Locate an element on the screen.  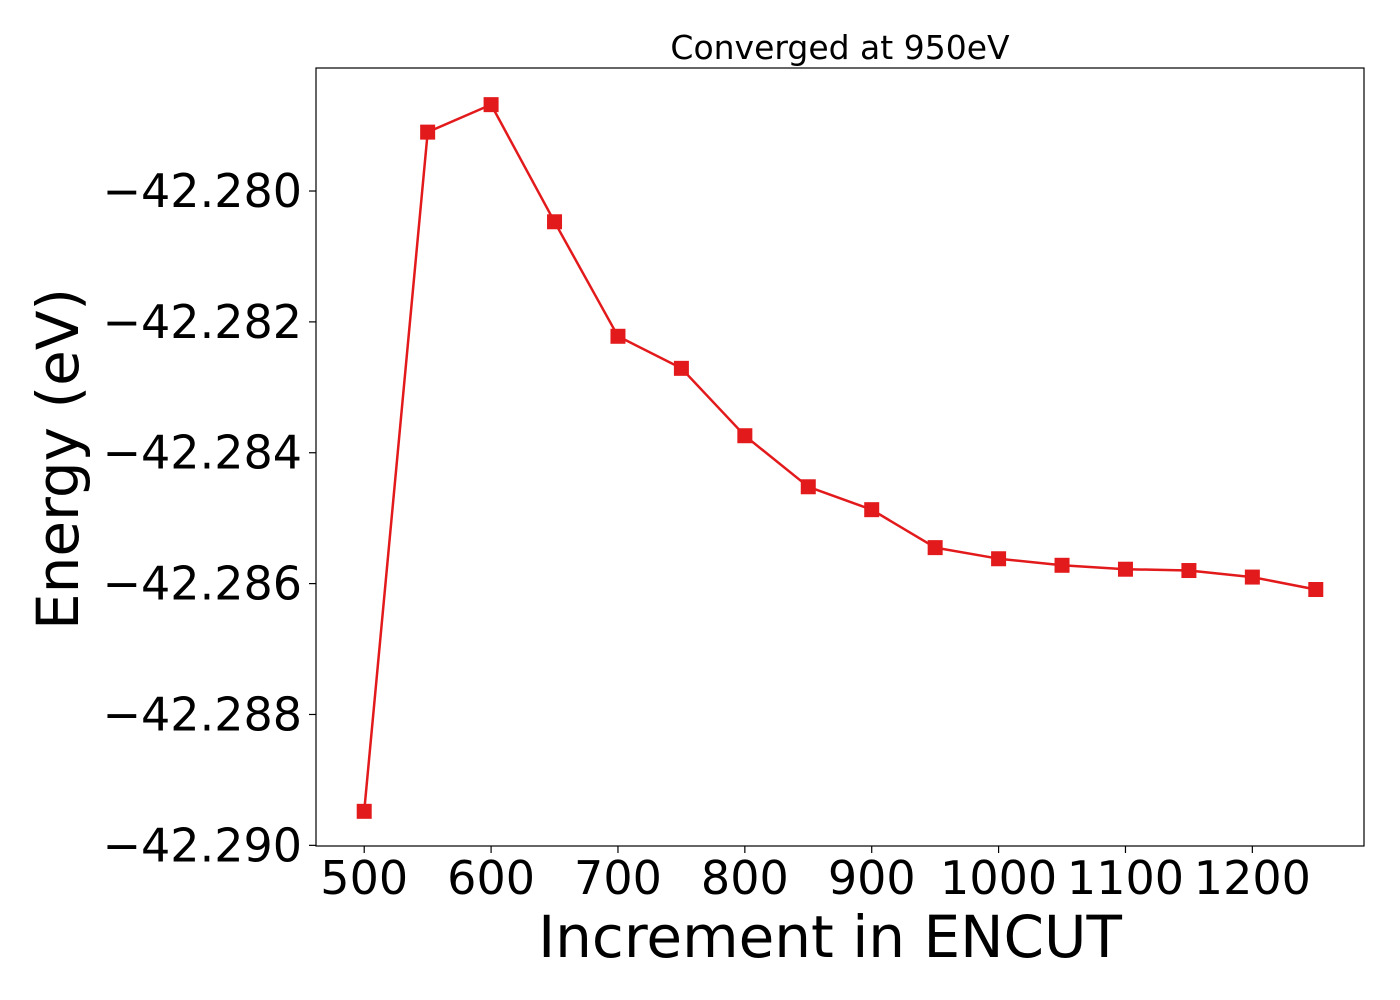
y-tick-label: −42.288 is located at coordinates (203, 714).